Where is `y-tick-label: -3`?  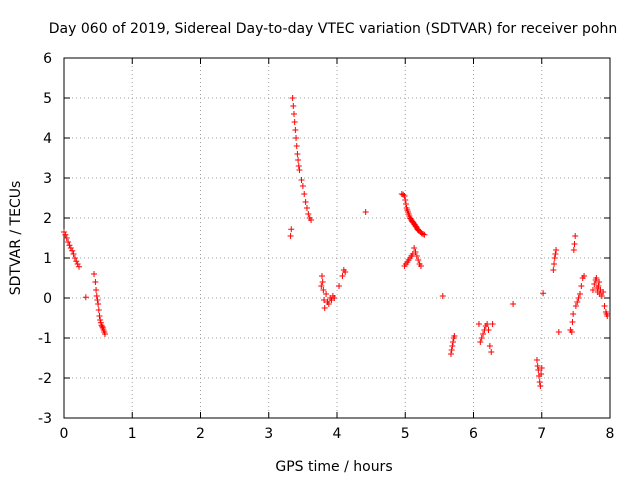 y-tick-label: -3 is located at coordinates (45, 419).